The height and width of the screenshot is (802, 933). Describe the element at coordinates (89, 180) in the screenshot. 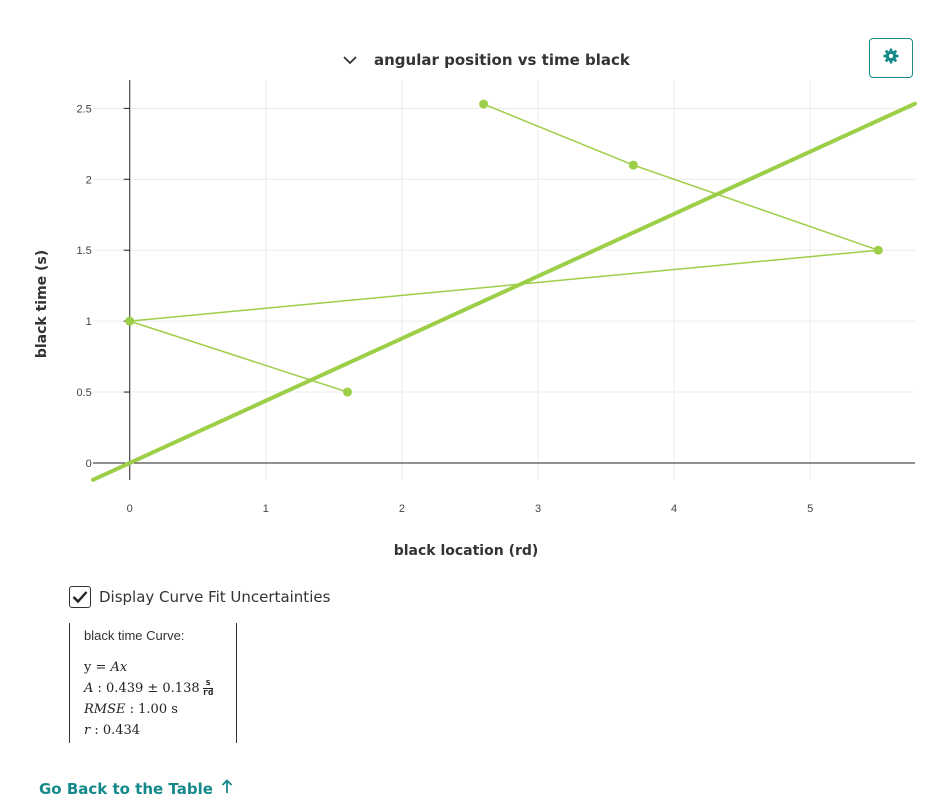

I see `y-tick-label: 2` at that location.